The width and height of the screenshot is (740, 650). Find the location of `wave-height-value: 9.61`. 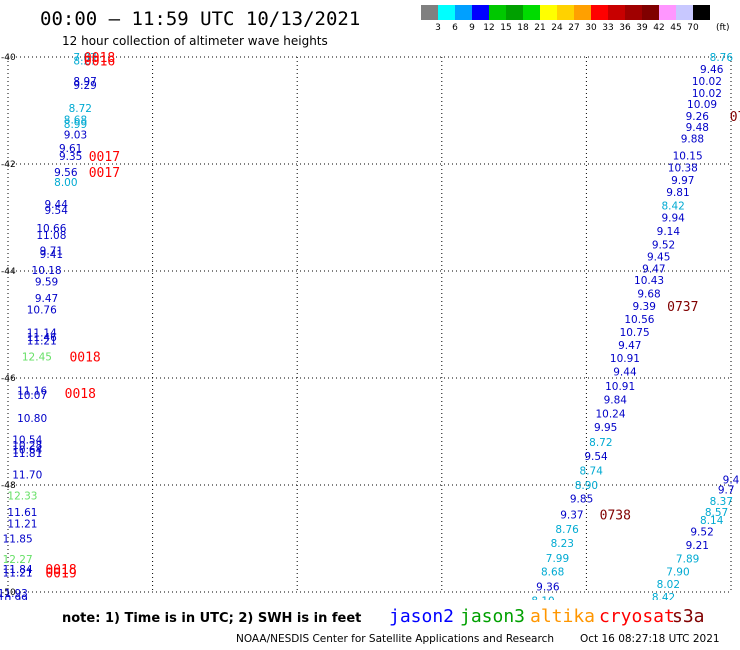

wave-height-value: 9.61 is located at coordinates (70, 149).